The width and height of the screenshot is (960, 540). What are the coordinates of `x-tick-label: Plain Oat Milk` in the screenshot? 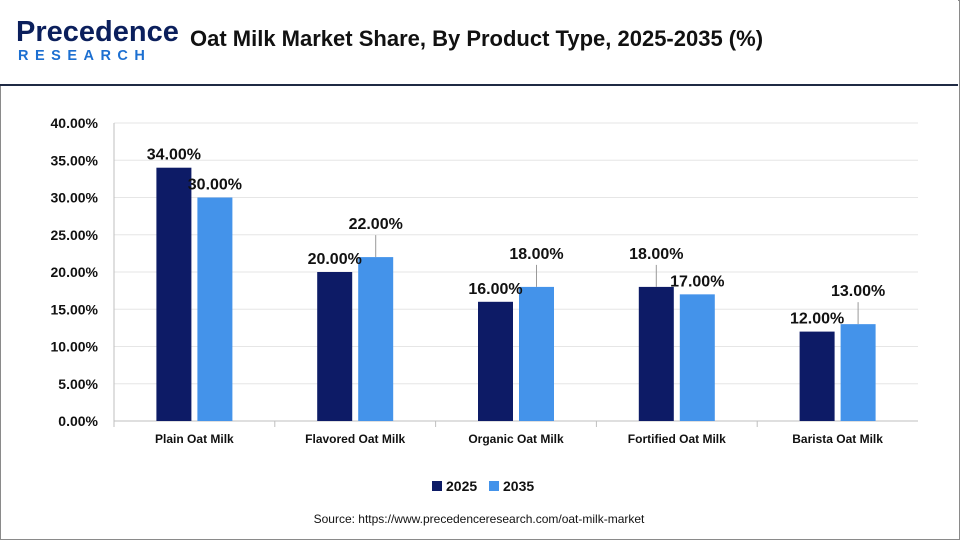 It's located at (194, 439).